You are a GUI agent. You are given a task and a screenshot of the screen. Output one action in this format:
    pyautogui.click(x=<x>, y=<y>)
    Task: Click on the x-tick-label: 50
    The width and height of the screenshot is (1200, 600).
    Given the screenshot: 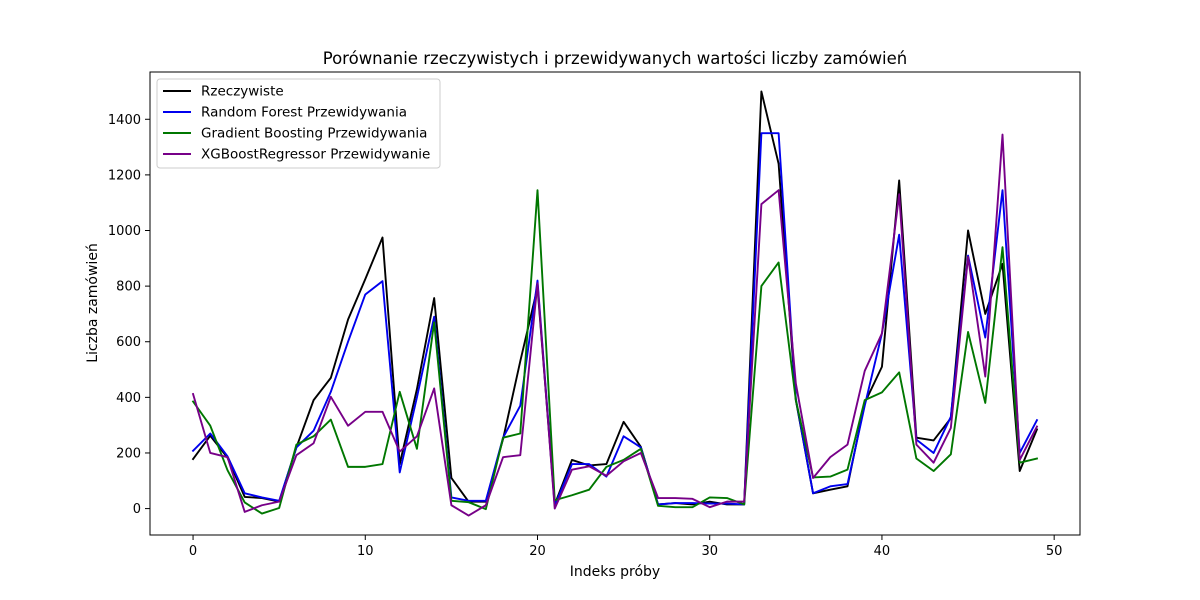 What is the action you would take?
    pyautogui.click(x=1054, y=551)
    